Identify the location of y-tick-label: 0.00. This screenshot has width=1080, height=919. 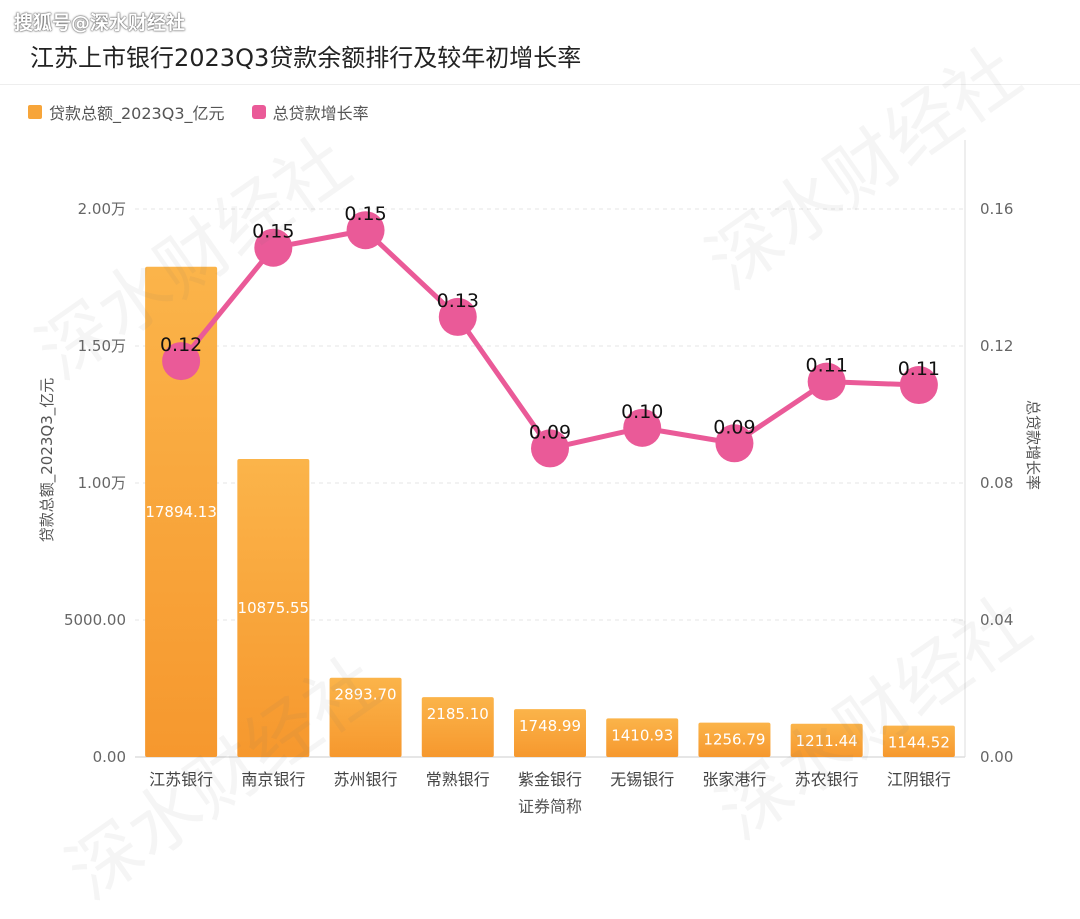
(109, 757).